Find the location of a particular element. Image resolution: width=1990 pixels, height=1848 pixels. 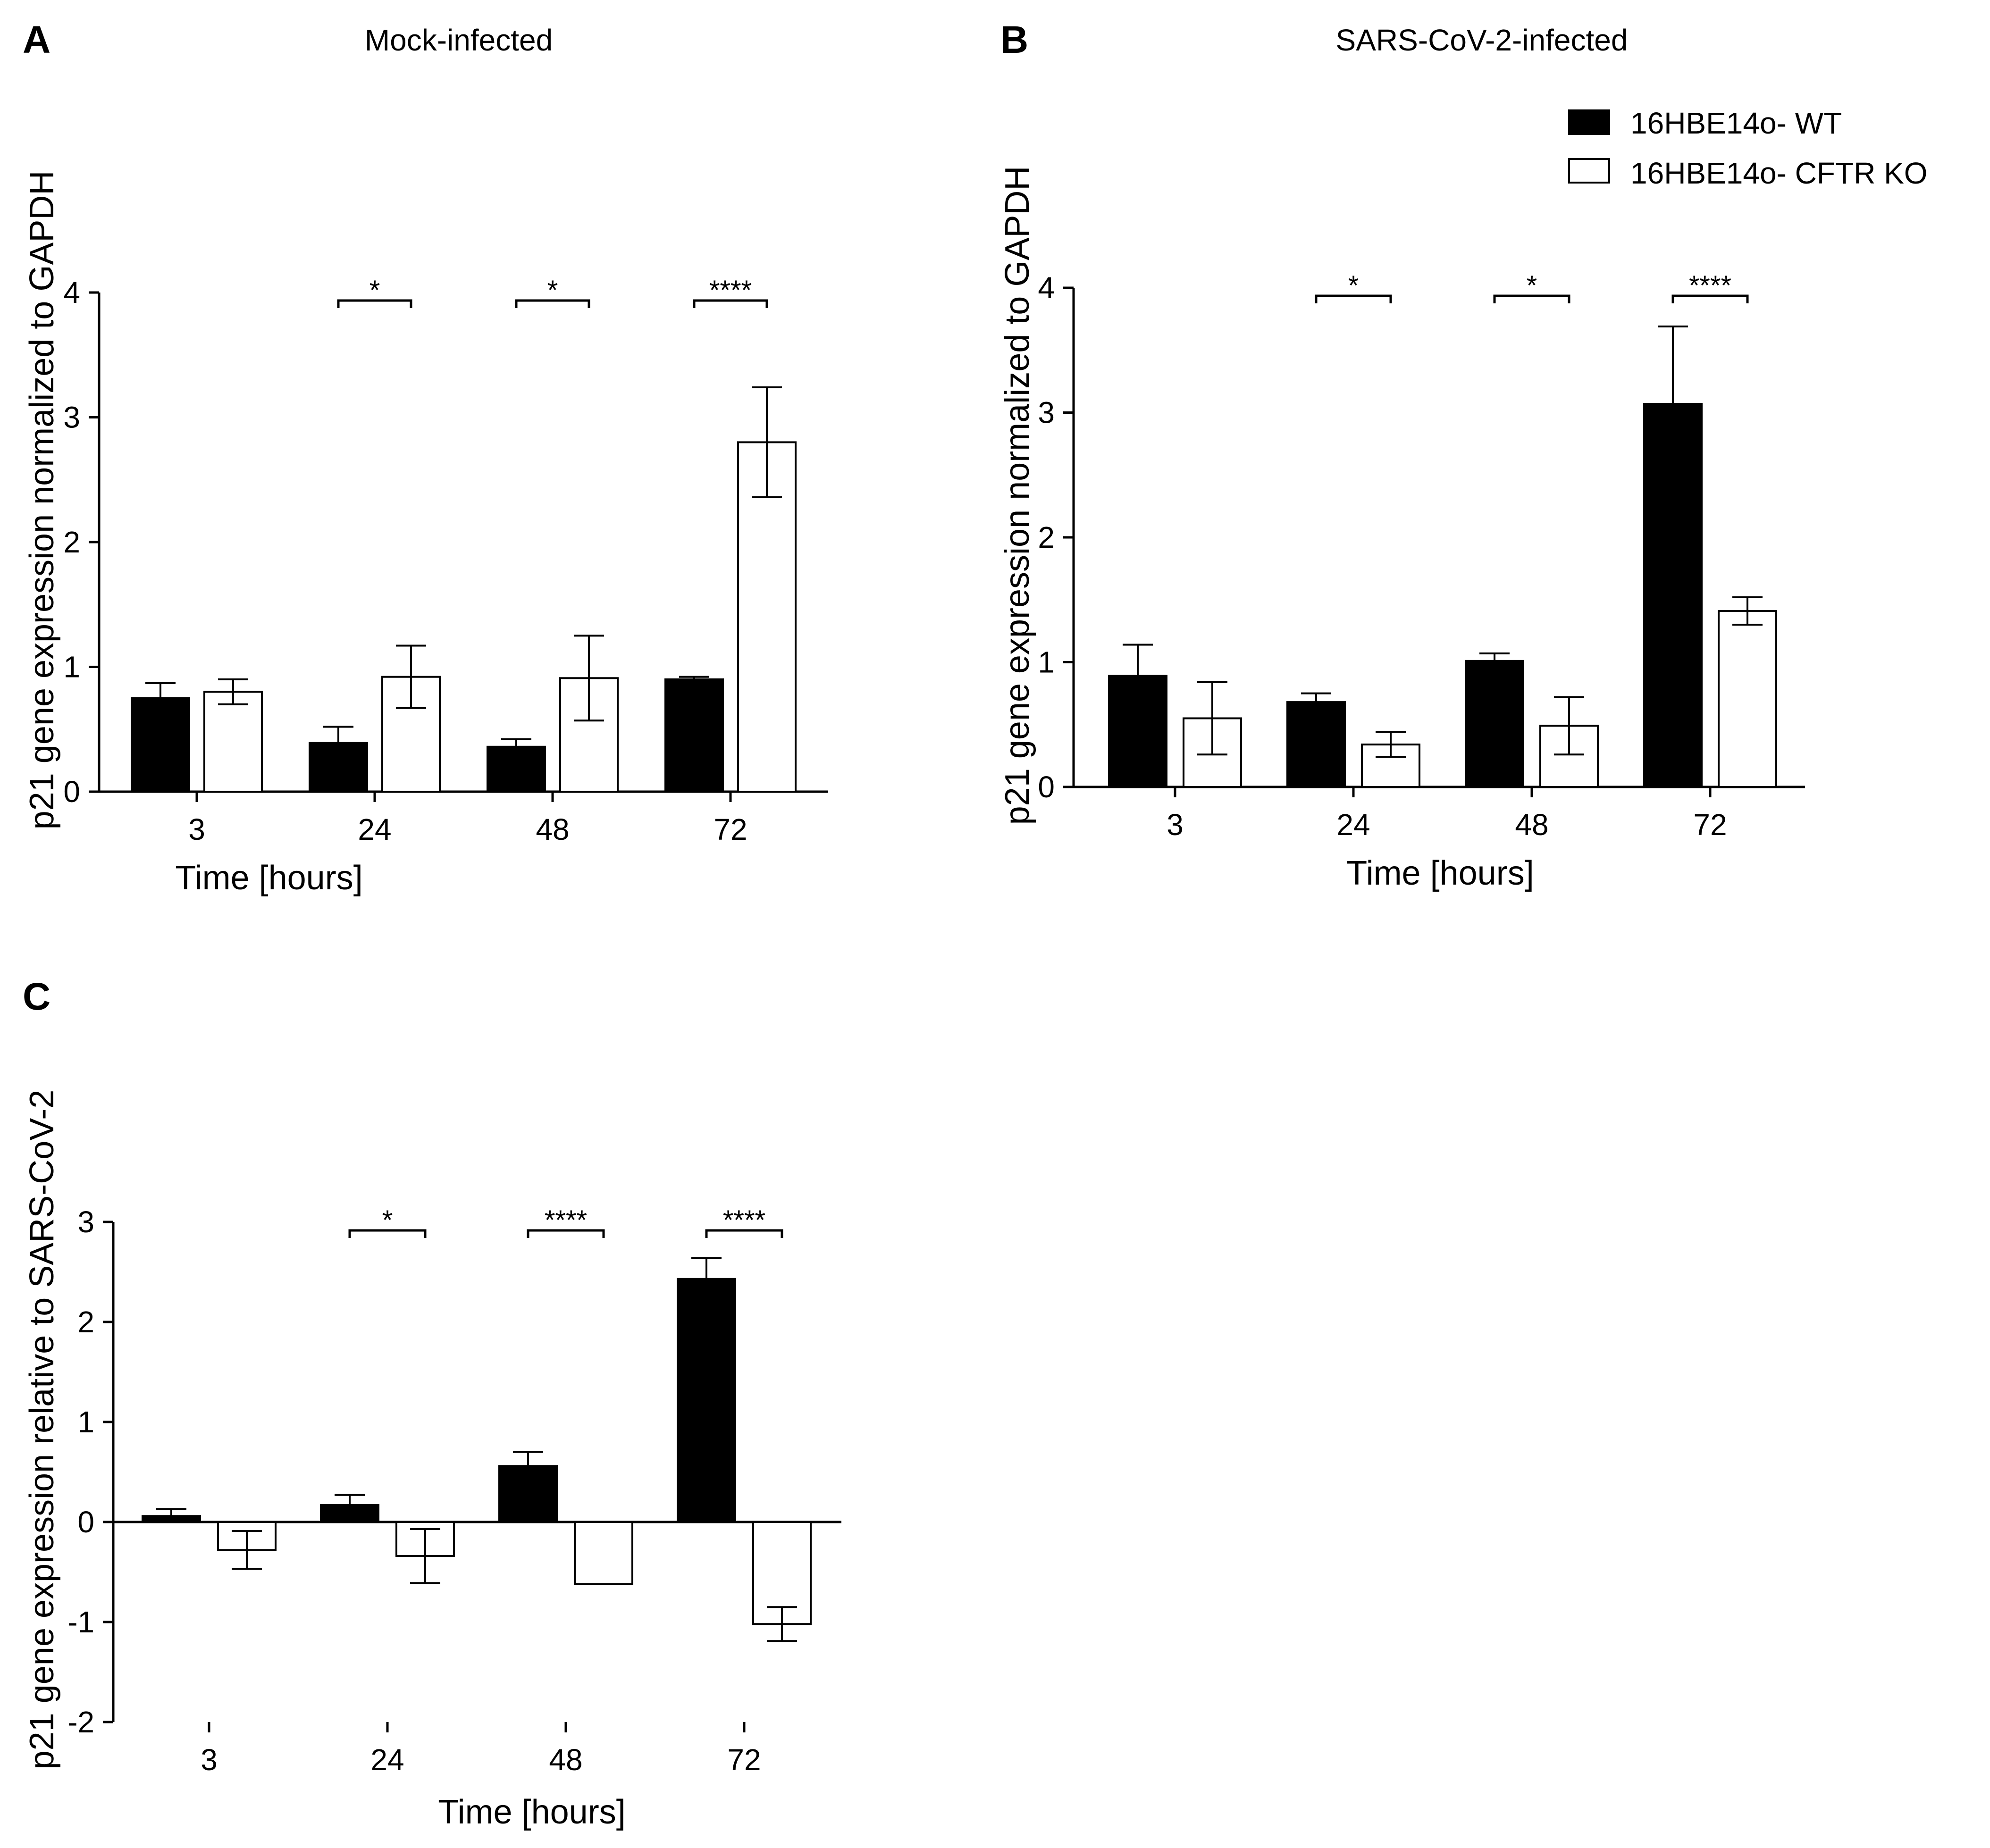

panel-b-x-axis-label: Time [hours] is located at coordinates (1440, 873).